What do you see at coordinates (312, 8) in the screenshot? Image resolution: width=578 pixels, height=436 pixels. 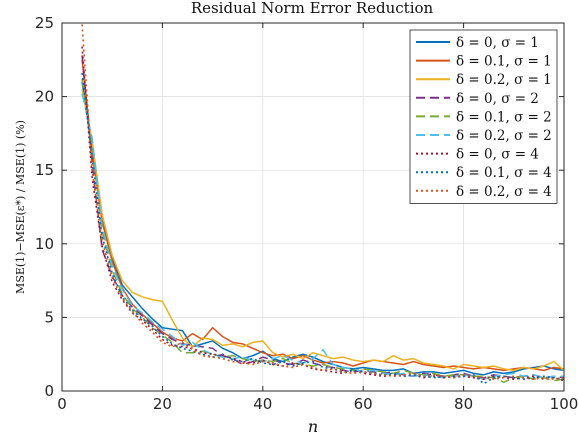 I see `chart-title: Residual Norm Error Reduction` at bounding box center [312, 8].